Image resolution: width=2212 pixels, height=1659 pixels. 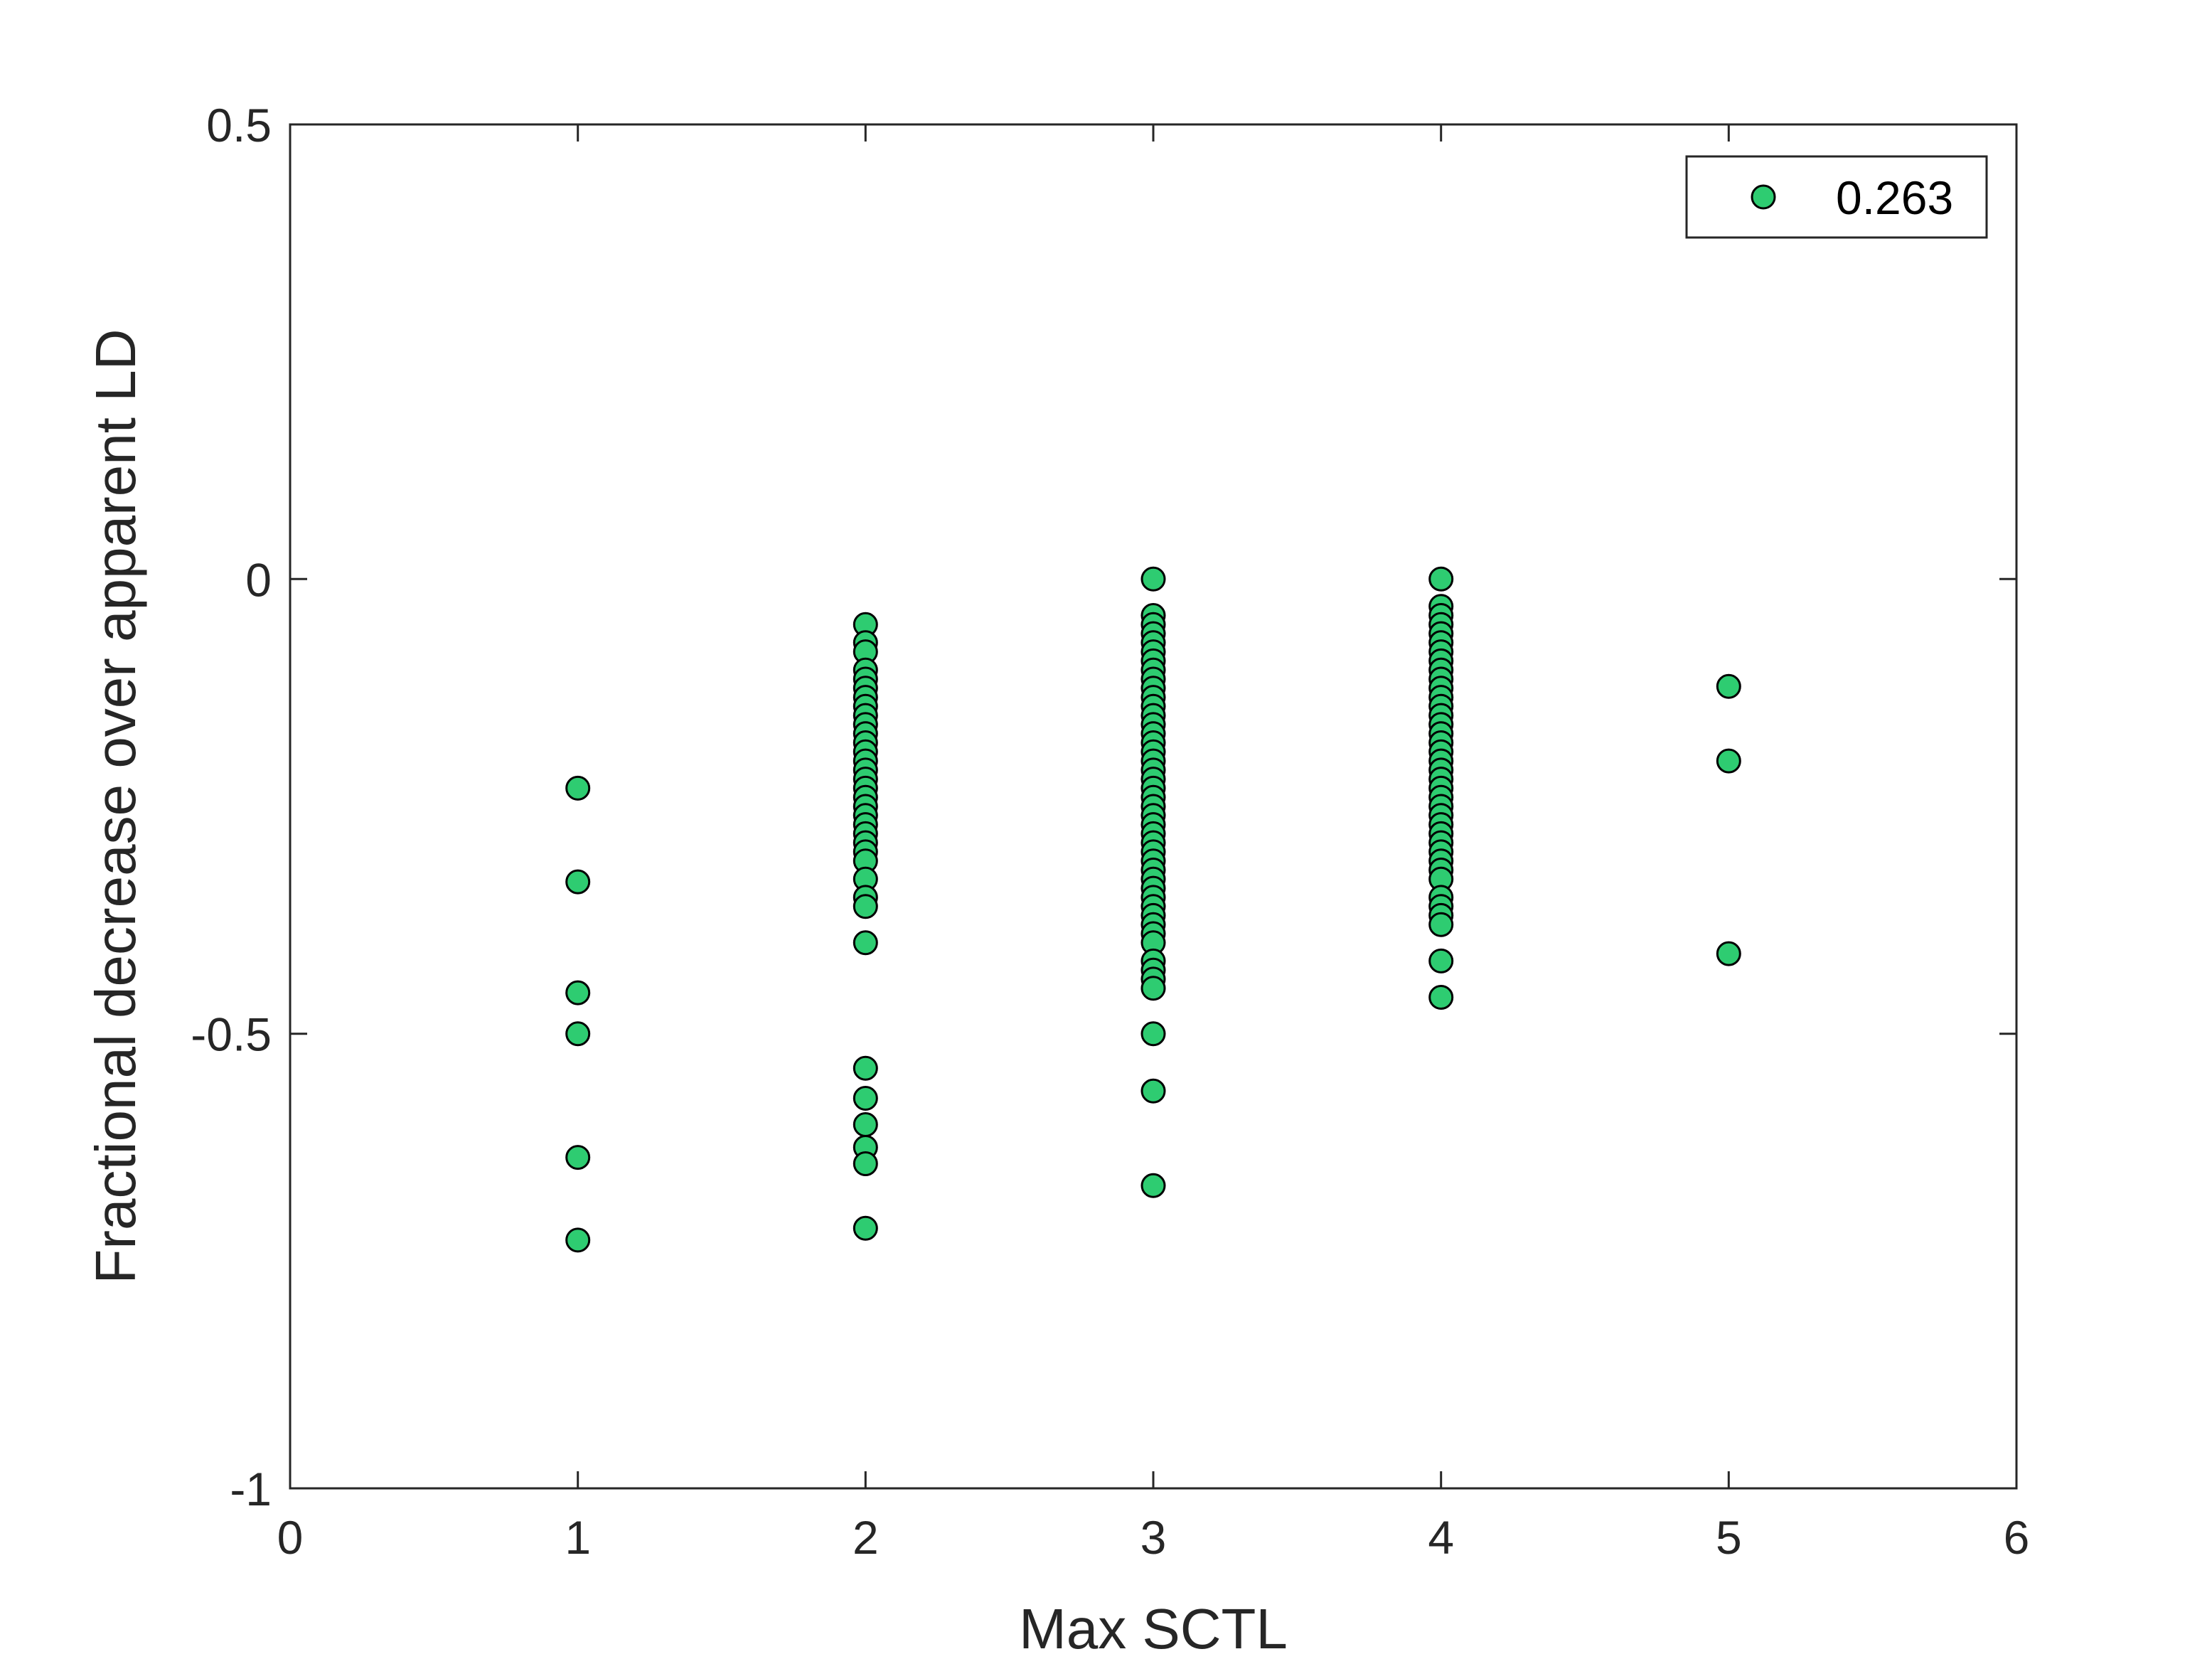 I want to click on x-tick-label: 1, so click(x=578, y=1537).